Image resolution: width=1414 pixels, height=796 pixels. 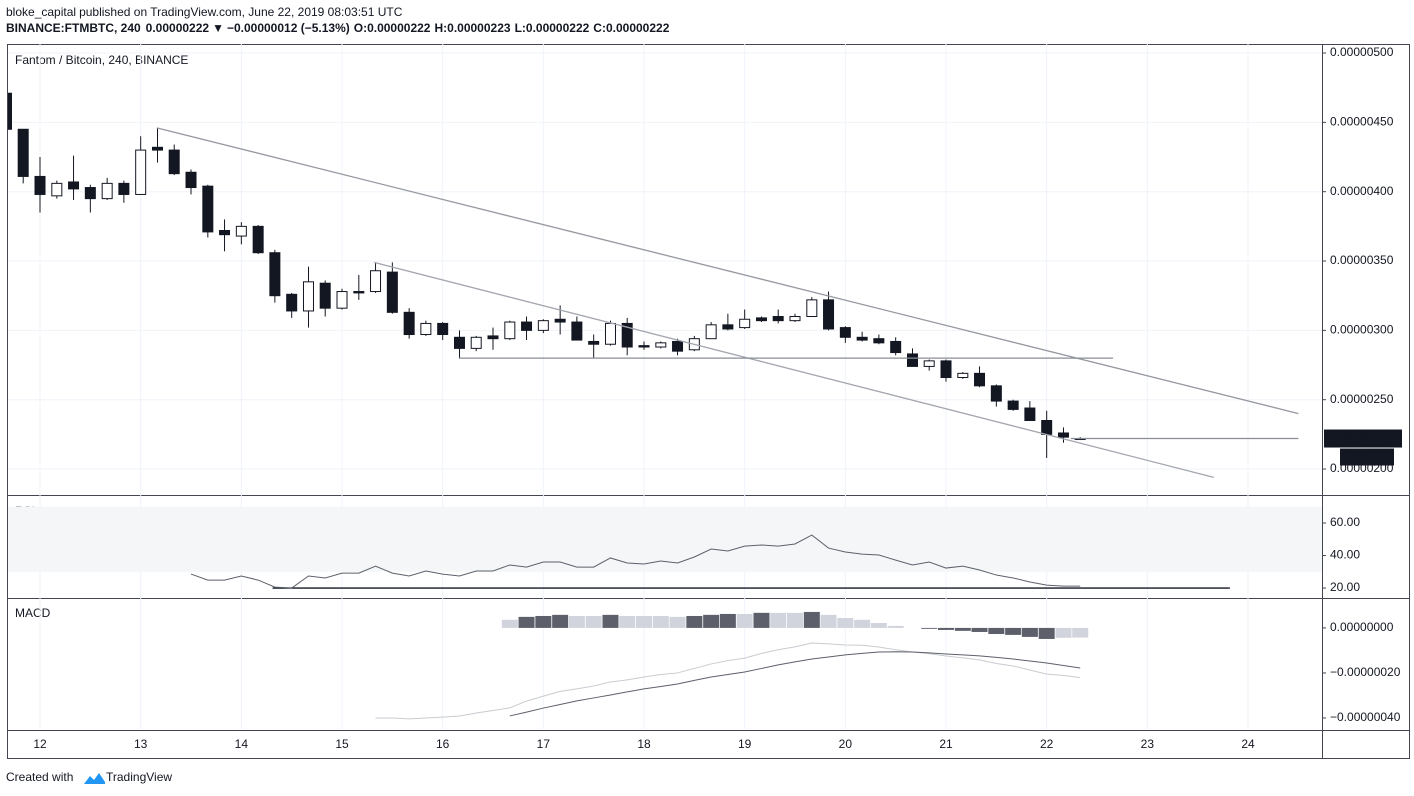 I want to click on countdown-label: 03:56:11, so click(x=1368, y=457).